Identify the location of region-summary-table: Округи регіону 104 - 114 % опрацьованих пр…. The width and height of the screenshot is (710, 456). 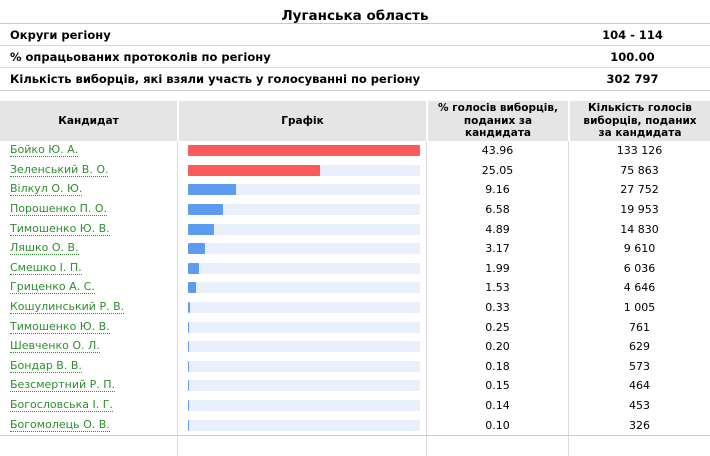
(355, 57).